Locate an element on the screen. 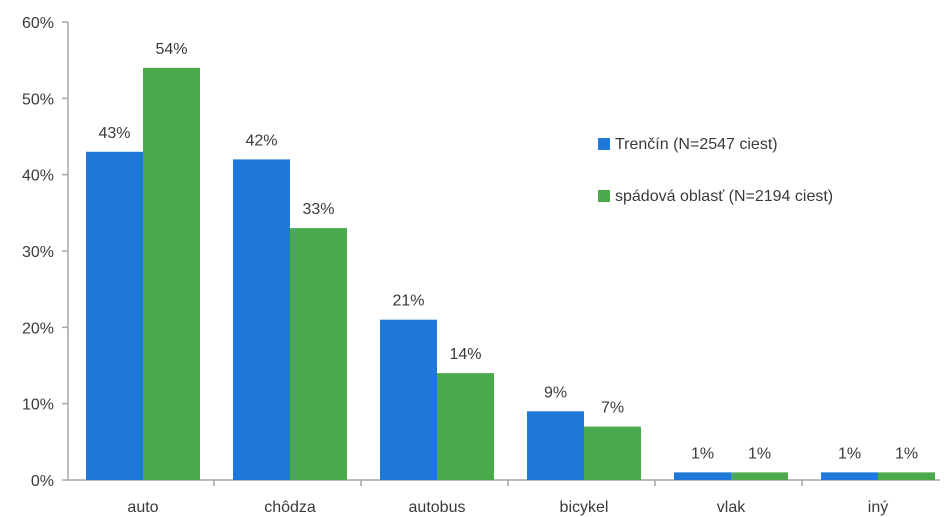 The image size is (948, 517). x-category-label: vlak is located at coordinates (731, 507).